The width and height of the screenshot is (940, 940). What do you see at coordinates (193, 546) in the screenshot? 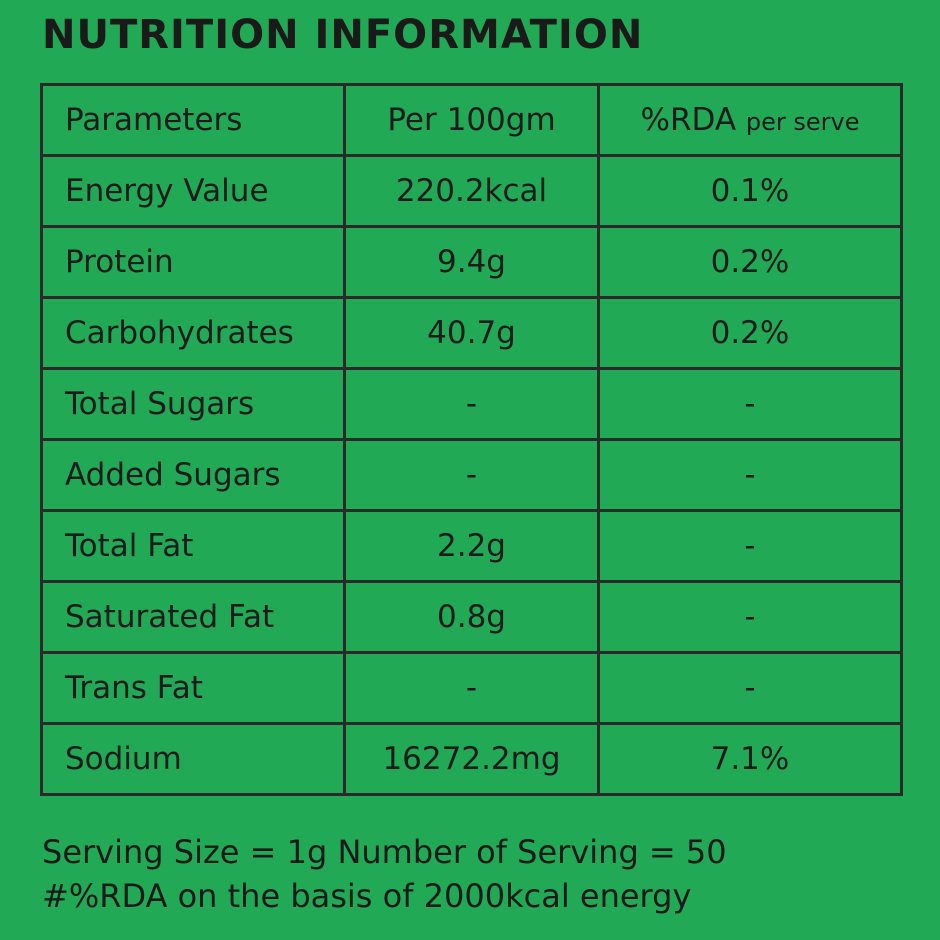
I see `parameter-cell: Total Fat` at bounding box center [193, 546].